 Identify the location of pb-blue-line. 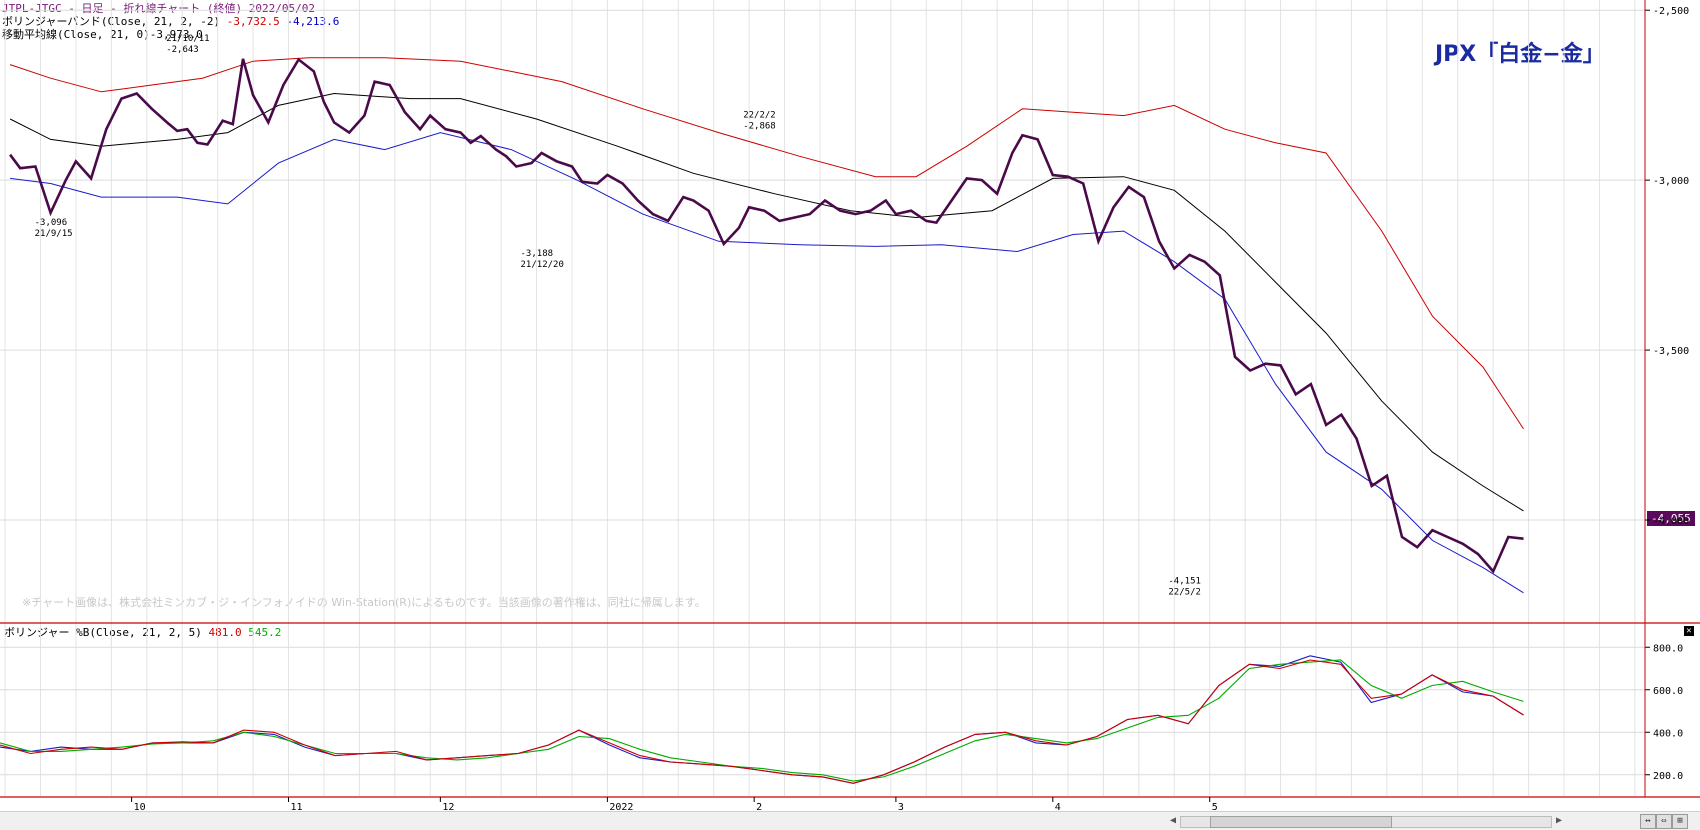
(762, 719).